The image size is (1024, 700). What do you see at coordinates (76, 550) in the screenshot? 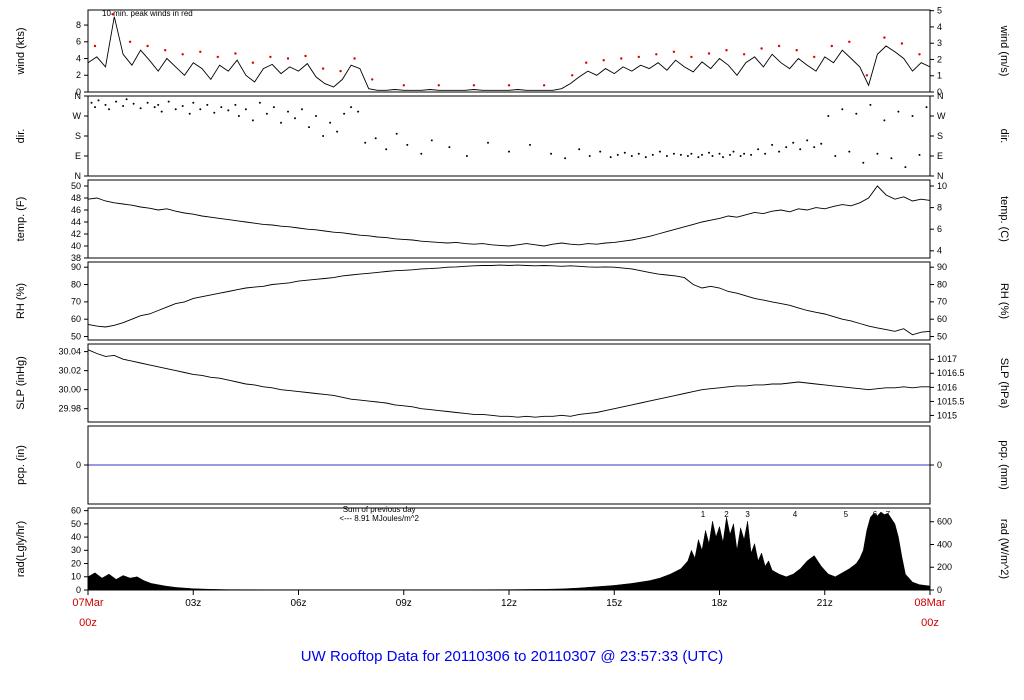
I see `rad-left-tick-label: 30` at bounding box center [76, 550].